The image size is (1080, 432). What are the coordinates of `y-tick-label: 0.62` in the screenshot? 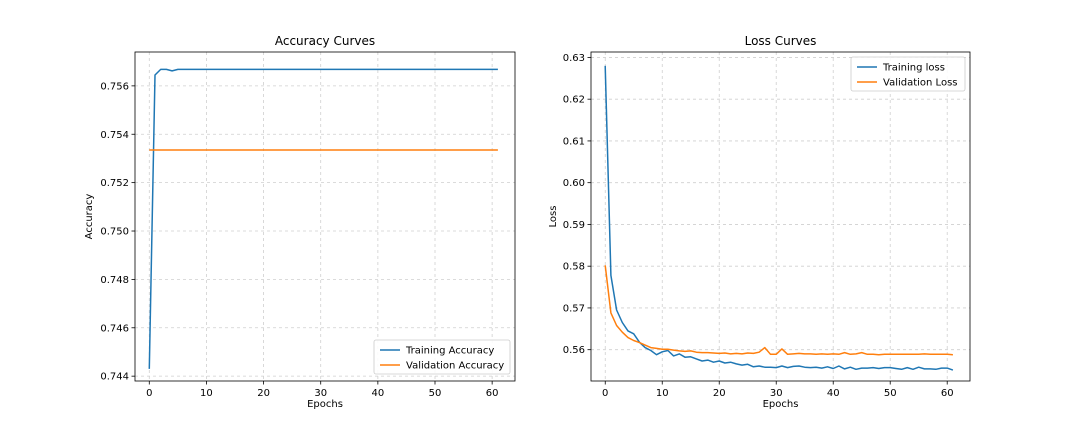 It's located at (574, 100).